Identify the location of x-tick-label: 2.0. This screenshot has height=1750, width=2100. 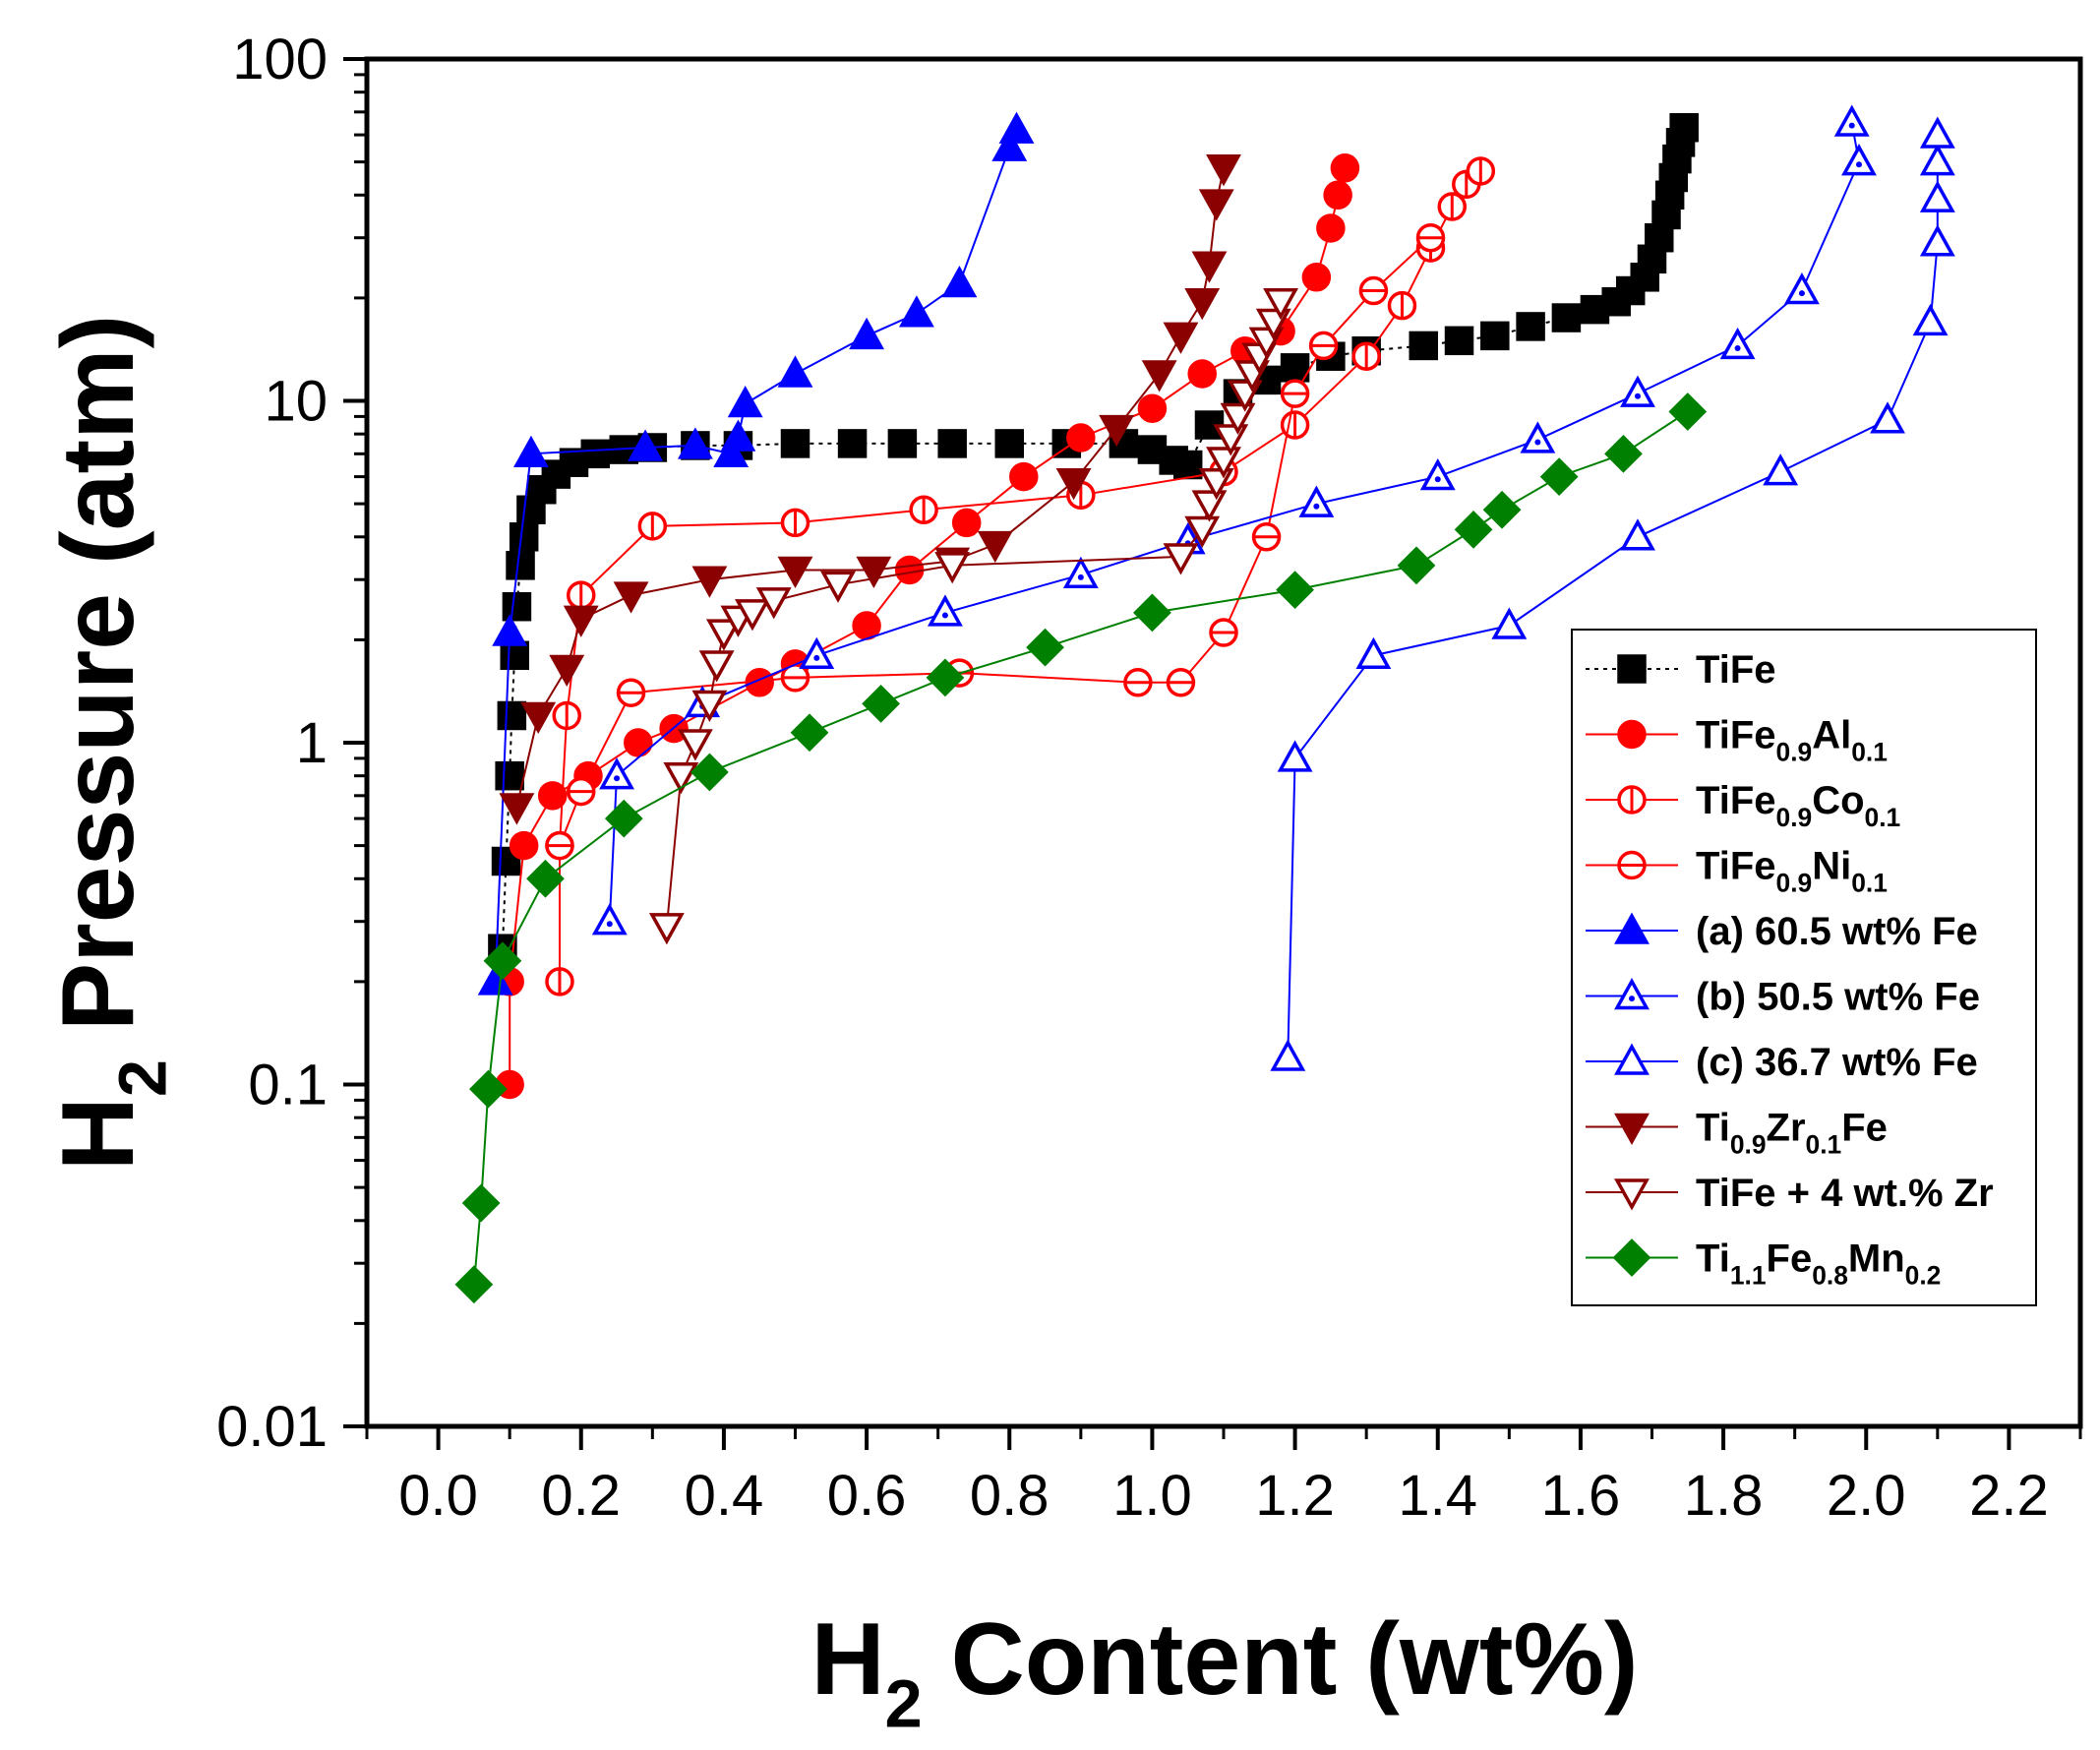
(1866, 1496).